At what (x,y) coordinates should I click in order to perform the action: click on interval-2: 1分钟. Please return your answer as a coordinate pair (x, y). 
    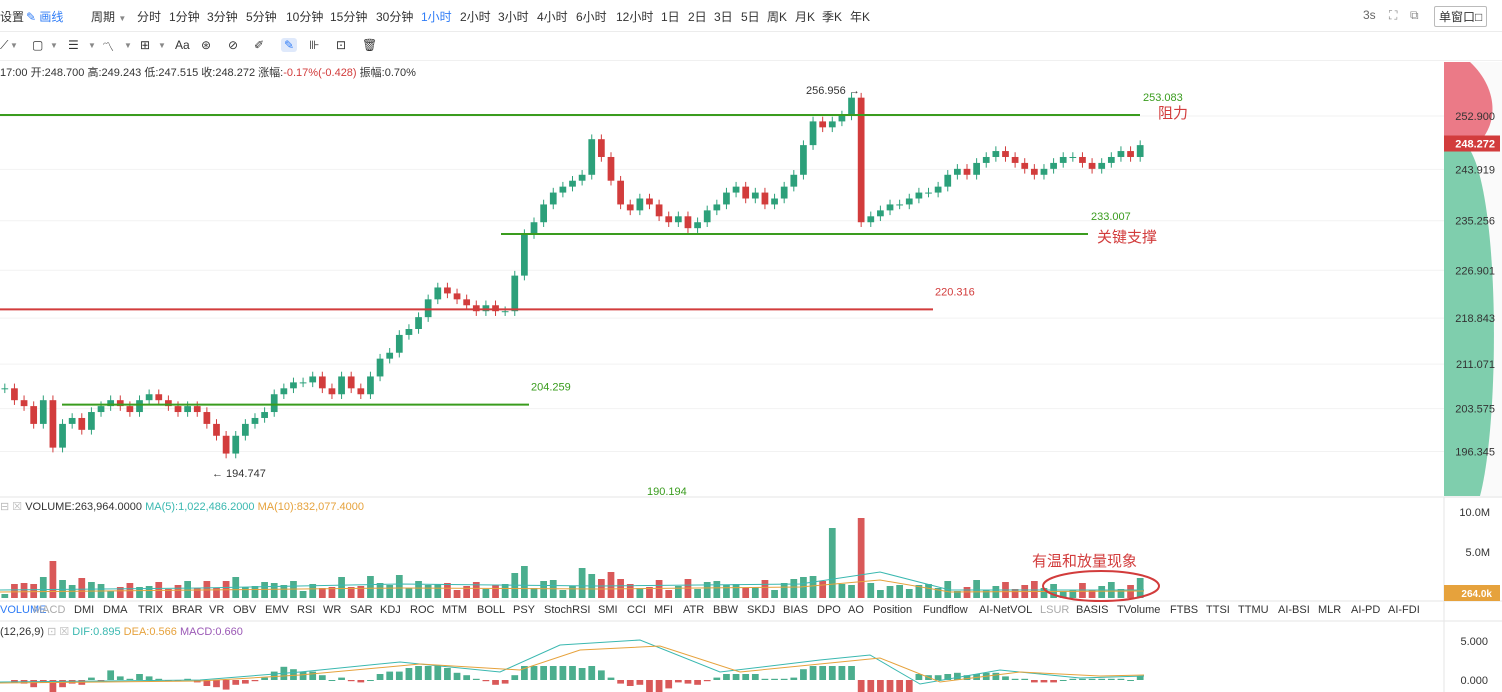
    Looking at the image, I should click on (184, 17).